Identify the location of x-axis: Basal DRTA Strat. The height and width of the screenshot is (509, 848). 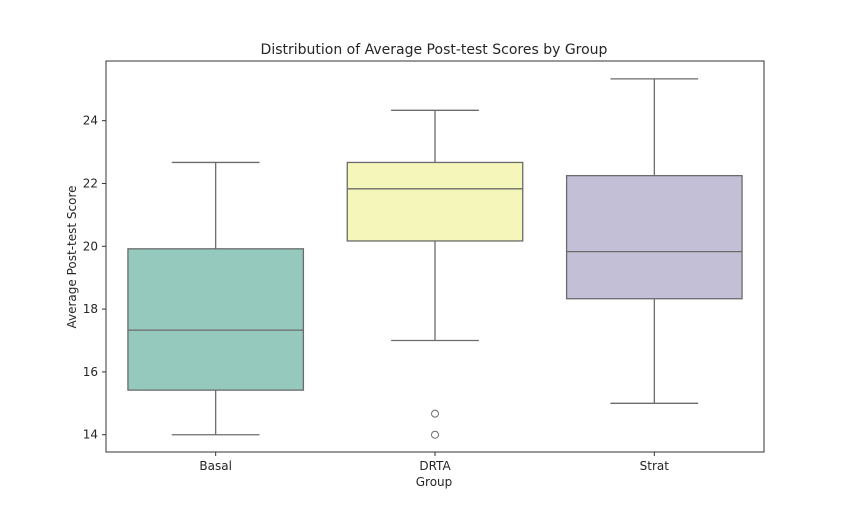
(434, 462).